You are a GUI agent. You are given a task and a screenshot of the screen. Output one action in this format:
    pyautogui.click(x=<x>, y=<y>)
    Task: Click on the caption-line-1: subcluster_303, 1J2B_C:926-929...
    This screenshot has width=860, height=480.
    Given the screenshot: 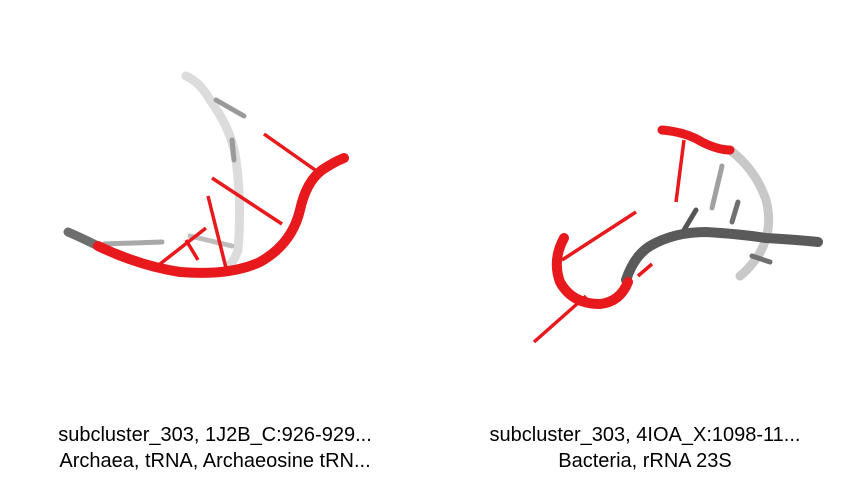 What is the action you would take?
    pyautogui.click(x=215, y=435)
    